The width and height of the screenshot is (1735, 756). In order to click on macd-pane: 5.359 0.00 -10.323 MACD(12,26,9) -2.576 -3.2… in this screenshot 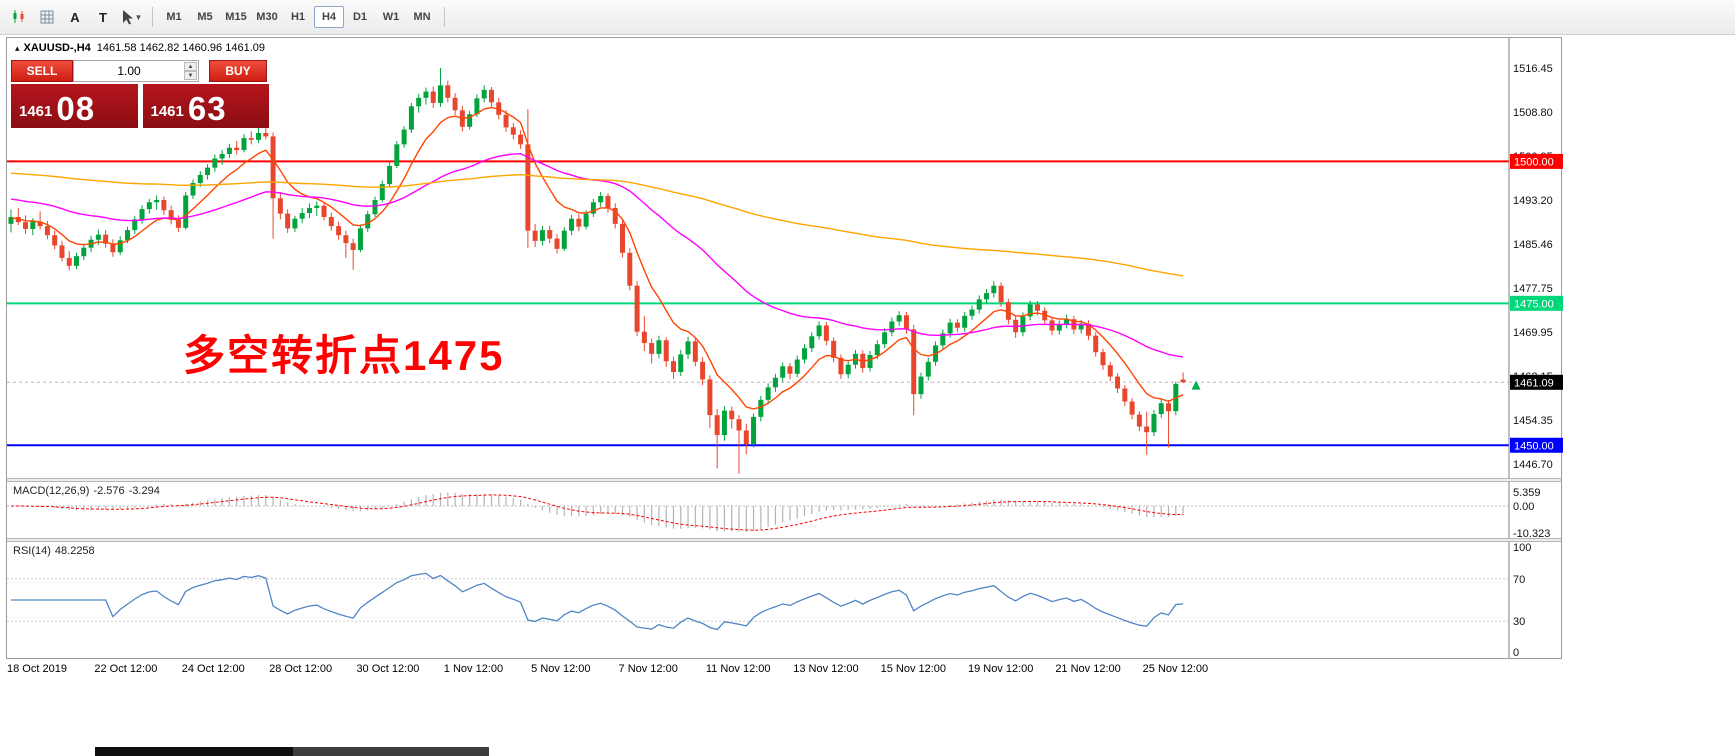, I will do `click(784, 510)`.